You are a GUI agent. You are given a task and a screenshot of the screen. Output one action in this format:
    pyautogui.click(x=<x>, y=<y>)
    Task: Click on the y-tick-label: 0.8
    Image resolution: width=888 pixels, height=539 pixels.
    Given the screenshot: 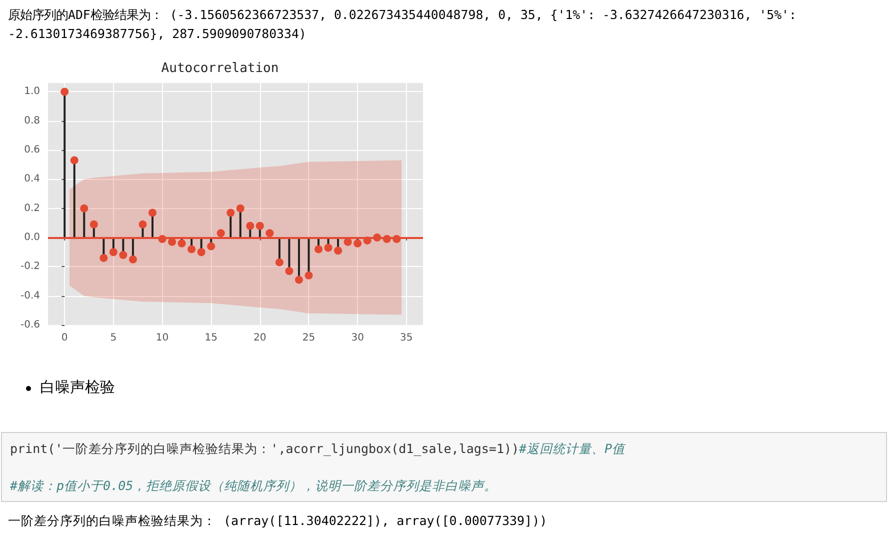 What is the action you would take?
    pyautogui.click(x=32, y=120)
    